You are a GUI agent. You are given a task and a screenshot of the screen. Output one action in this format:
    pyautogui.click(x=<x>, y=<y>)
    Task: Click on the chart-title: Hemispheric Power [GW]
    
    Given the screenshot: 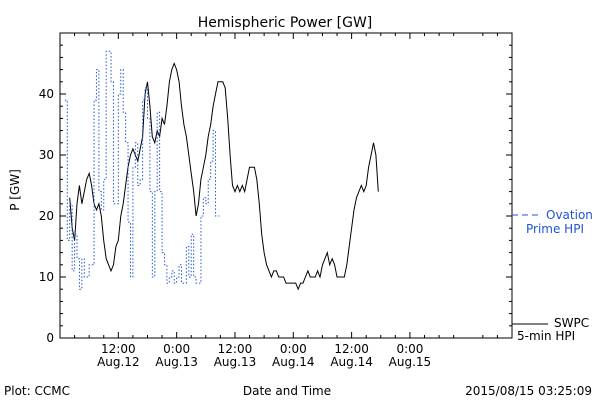 What is the action you would take?
    pyautogui.click(x=285, y=23)
    